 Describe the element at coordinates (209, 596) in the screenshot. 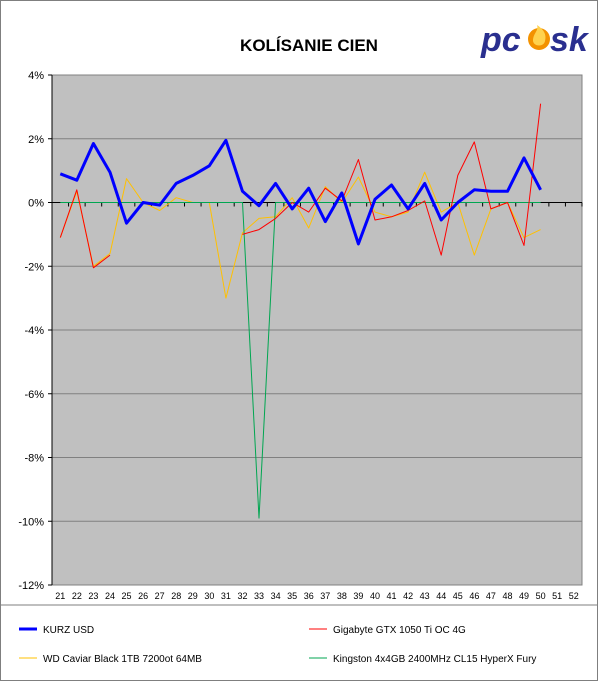

I see `x-tick-label: 30` at that location.